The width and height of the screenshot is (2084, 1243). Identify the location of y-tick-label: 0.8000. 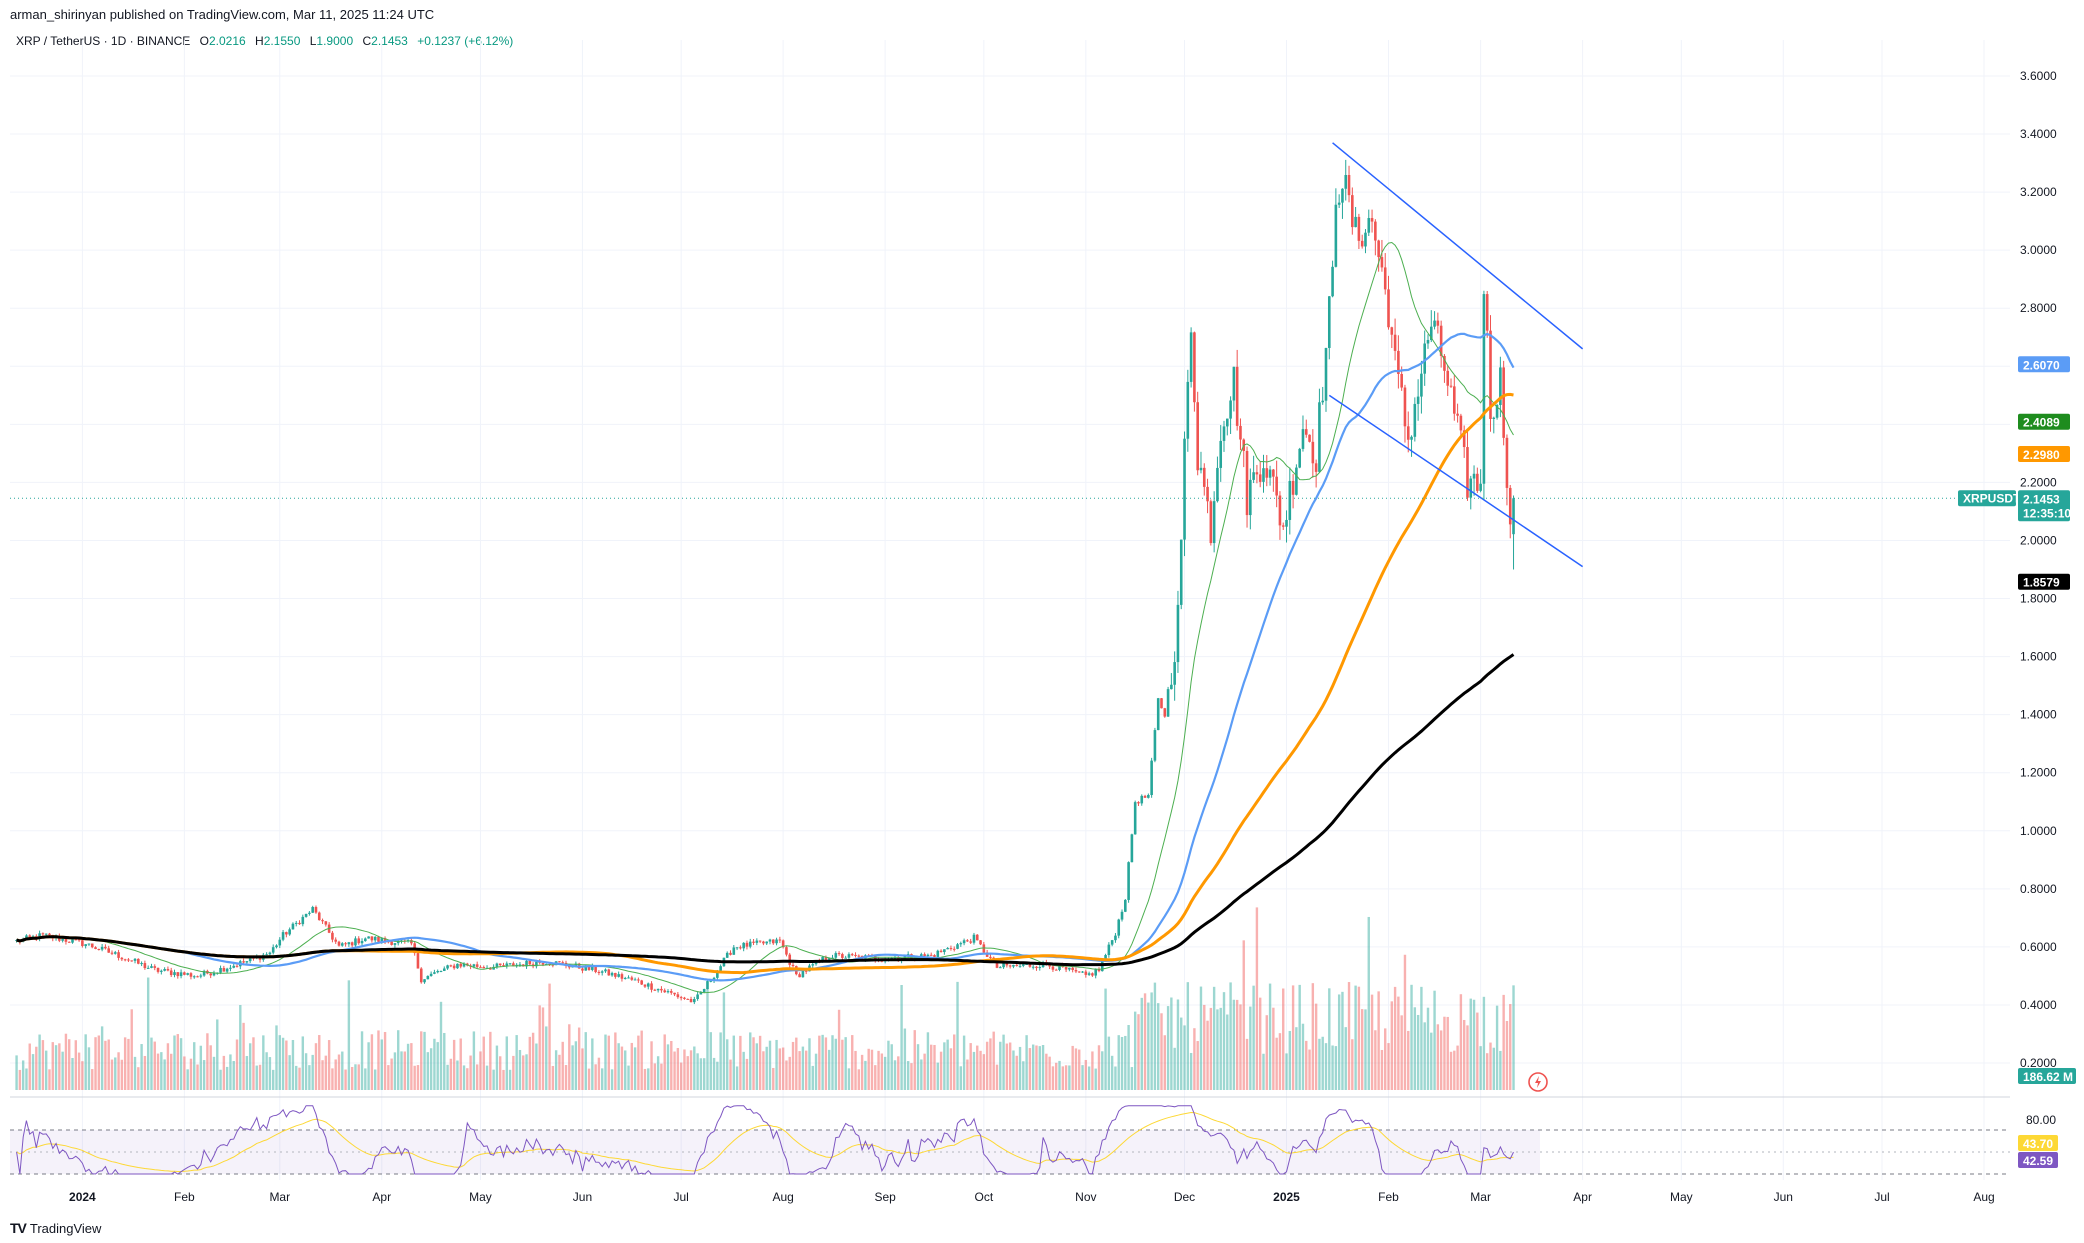
(2038, 889).